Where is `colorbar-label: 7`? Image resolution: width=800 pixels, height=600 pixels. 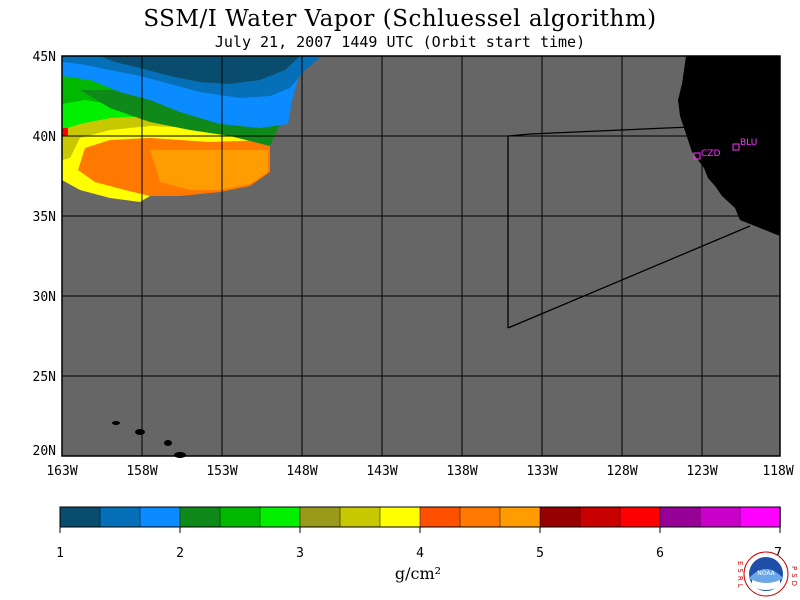 colorbar-label: 7 is located at coordinates (778, 553).